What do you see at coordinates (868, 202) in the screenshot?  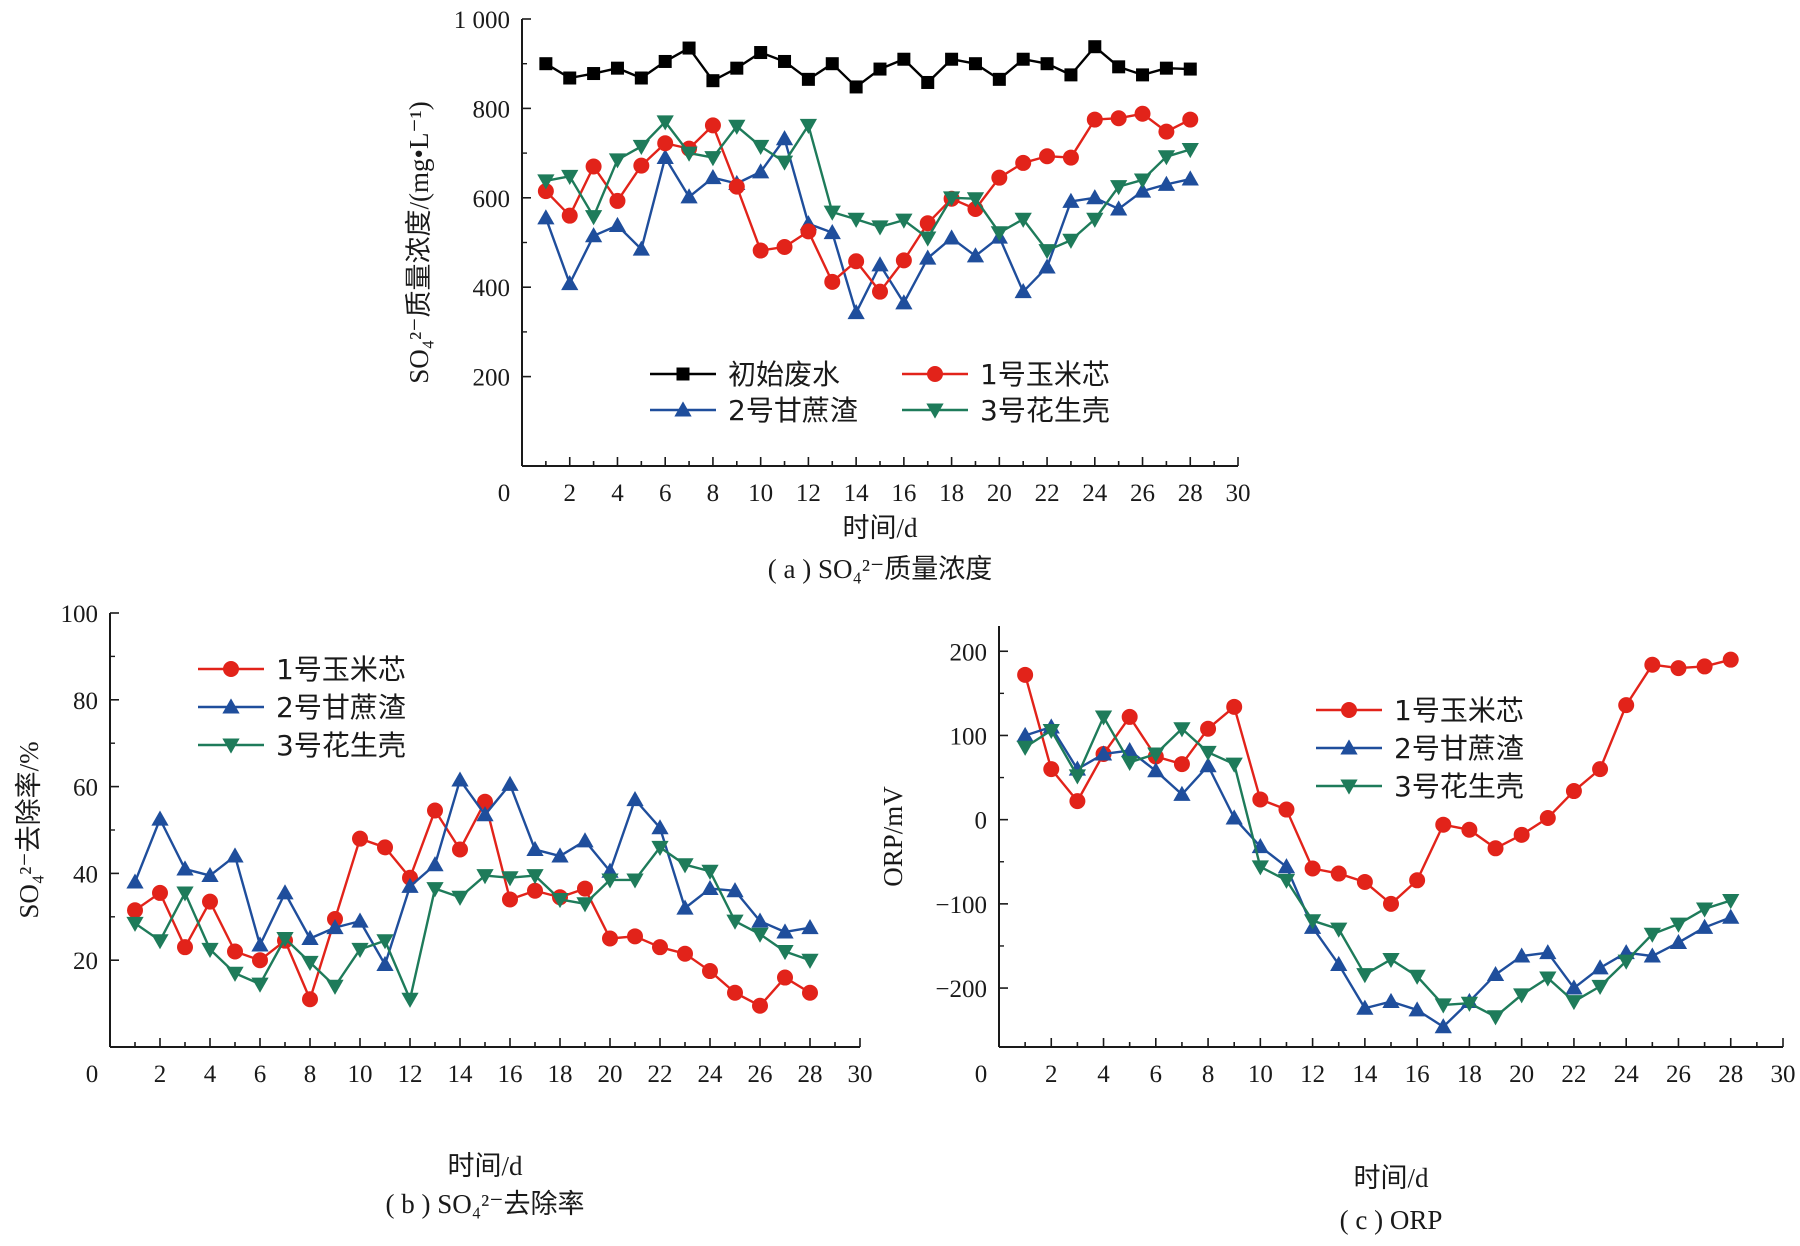 I see `series-line` at bounding box center [868, 202].